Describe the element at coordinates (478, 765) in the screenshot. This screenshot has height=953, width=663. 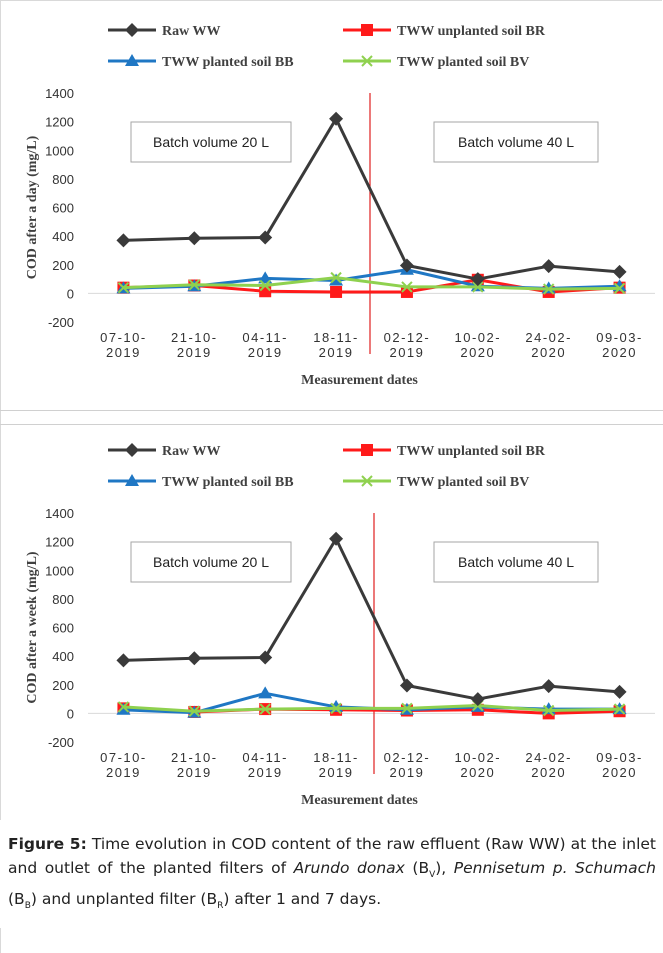
I see `x-tick-label: 10-02-2020` at that location.